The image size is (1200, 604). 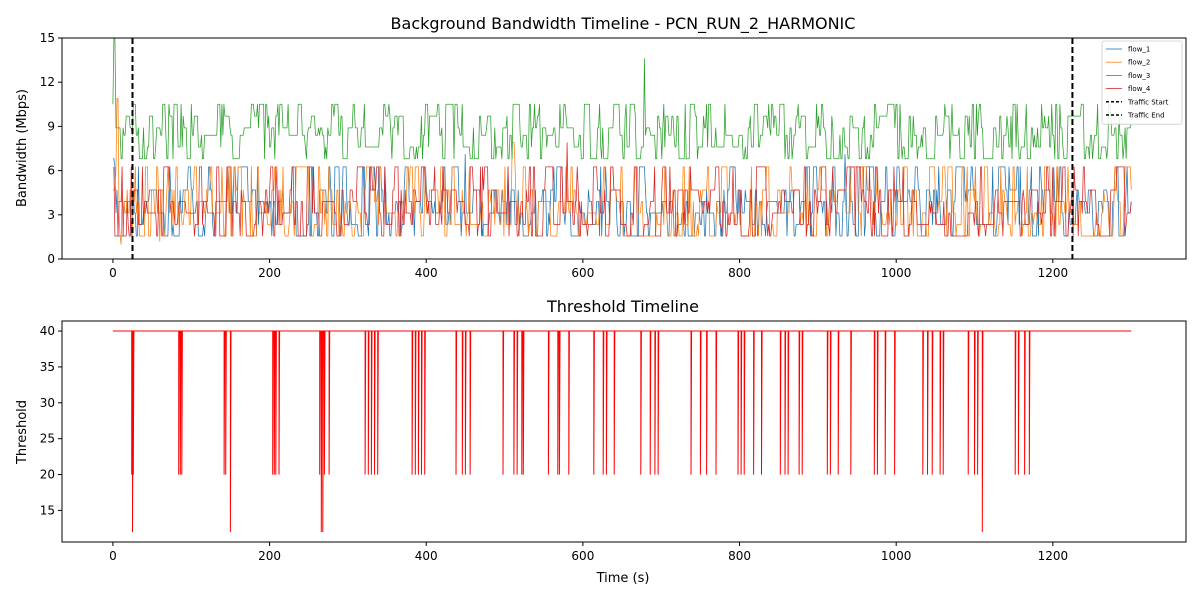 I want to click on threshold-y-tick-label: 30, so click(x=47, y=403).